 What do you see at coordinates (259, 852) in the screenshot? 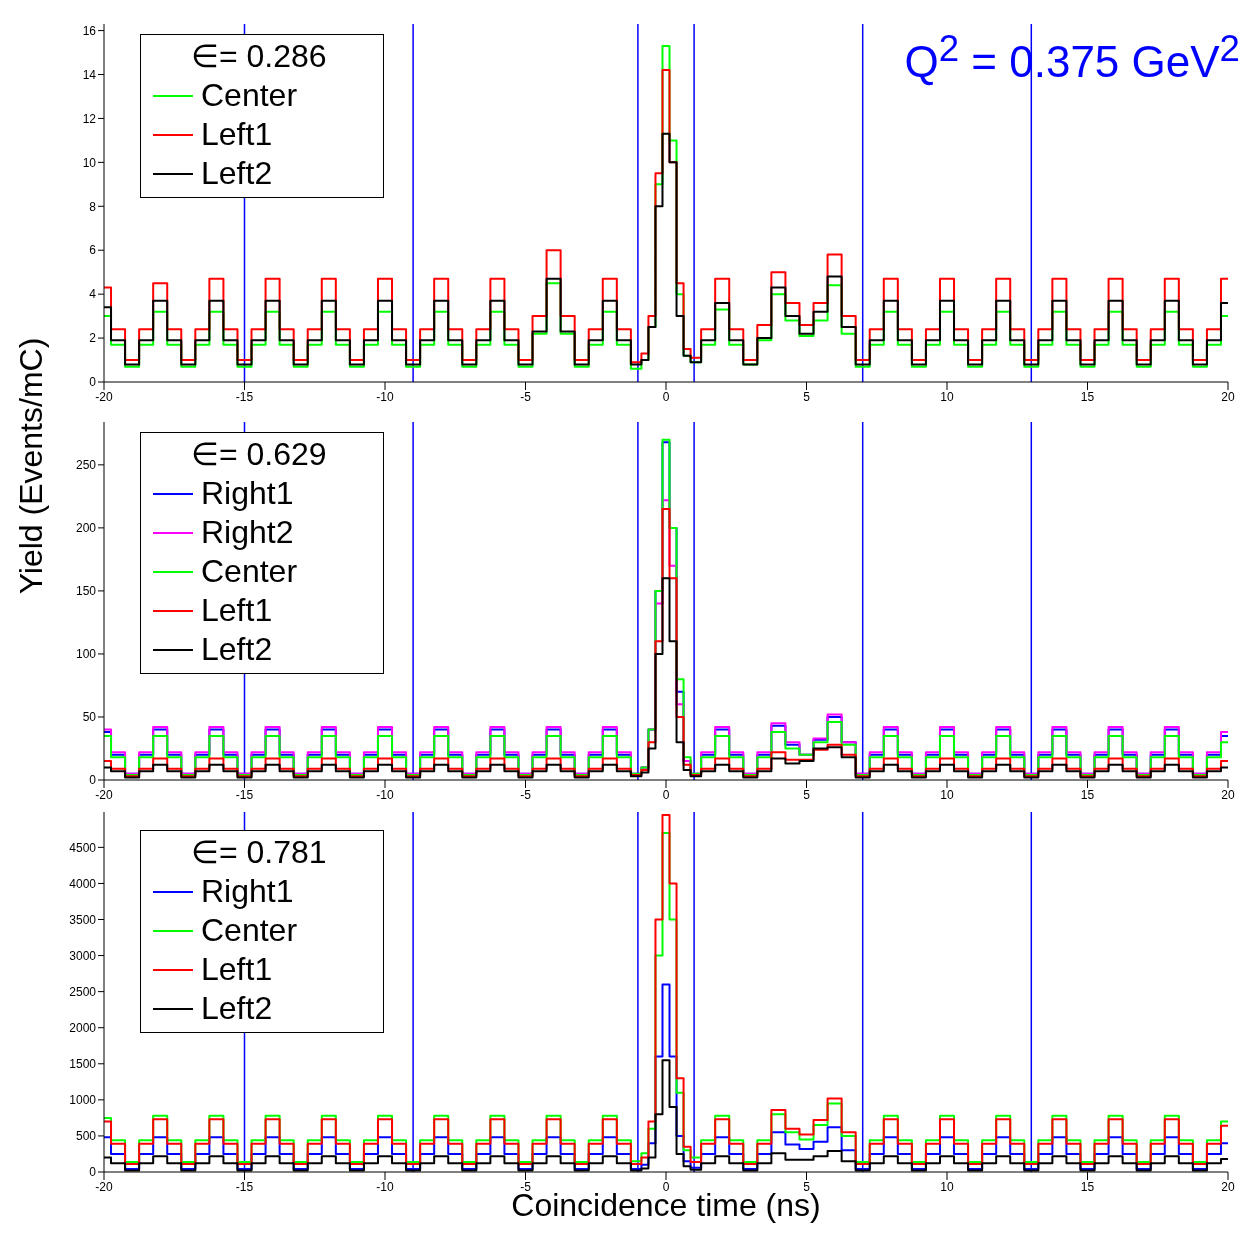
I see `legend-title: ∈= 0.781` at bounding box center [259, 852].